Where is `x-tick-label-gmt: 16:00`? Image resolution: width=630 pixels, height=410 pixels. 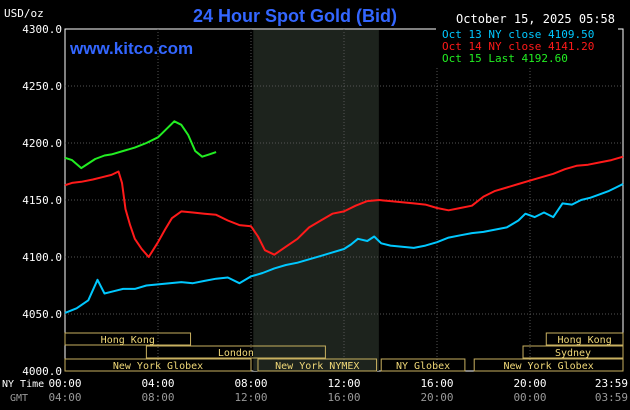
x-tick-label-gmt: 16:00 is located at coordinates (343, 397).